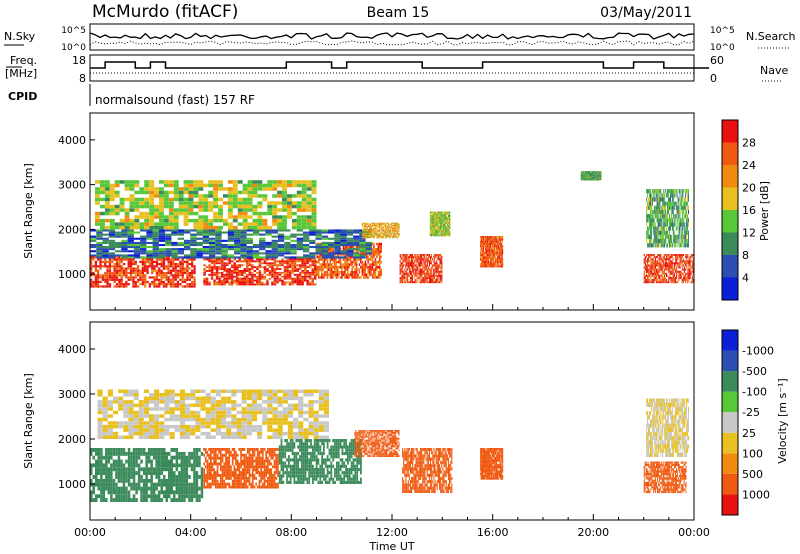 The height and width of the screenshot is (554, 800). I want to click on cpid-text: normalsound (fast) 157 RF, so click(175, 100).